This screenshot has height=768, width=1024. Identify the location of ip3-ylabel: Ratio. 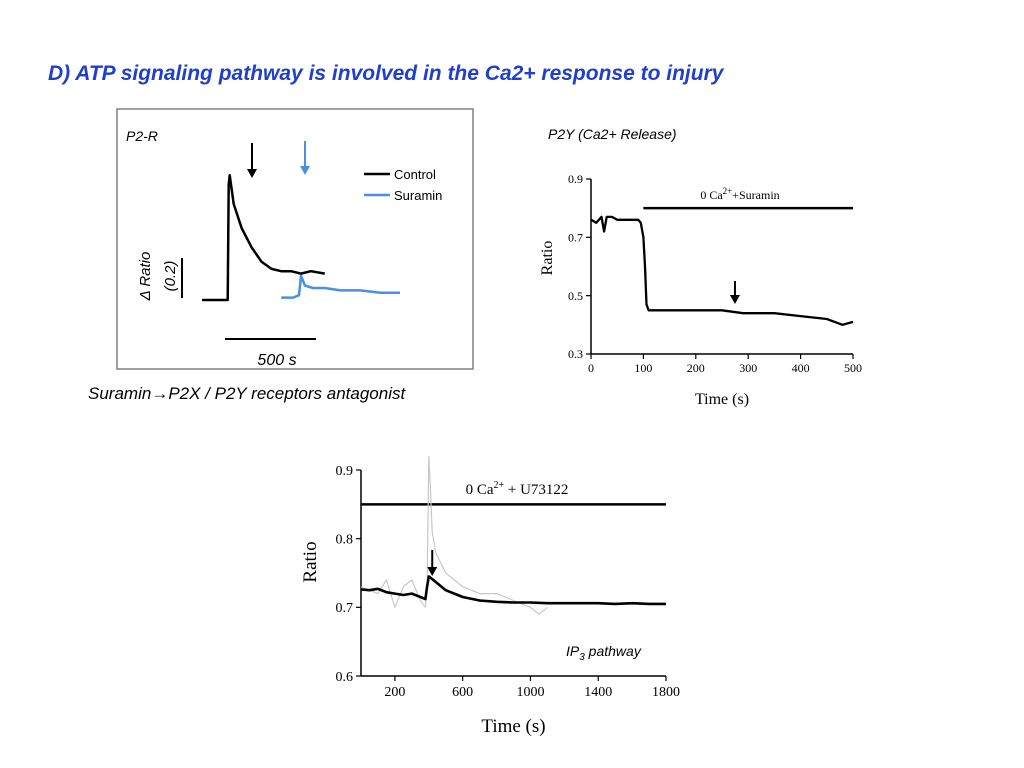
(310, 561).